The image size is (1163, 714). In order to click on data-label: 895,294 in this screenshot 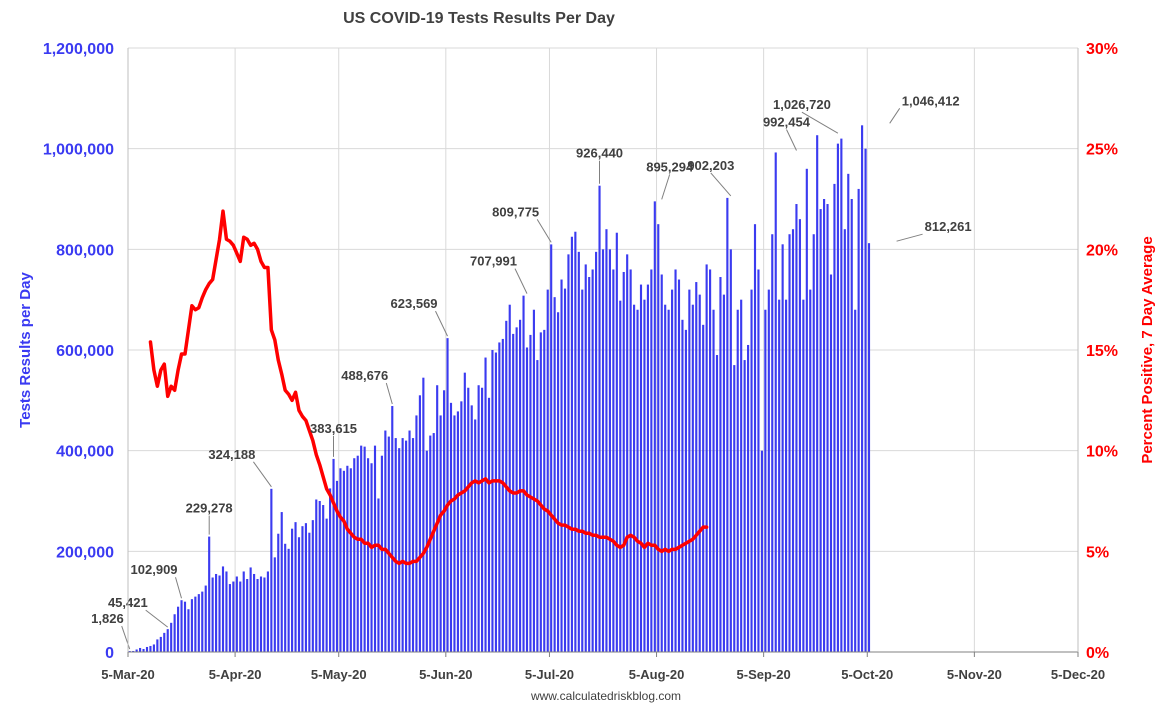, I will do `click(670, 166)`.